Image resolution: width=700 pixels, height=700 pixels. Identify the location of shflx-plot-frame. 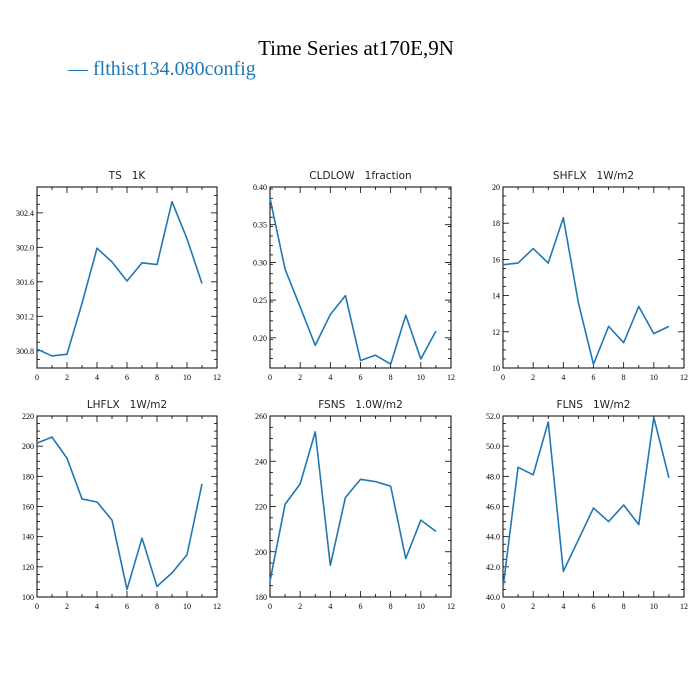
(593, 277).